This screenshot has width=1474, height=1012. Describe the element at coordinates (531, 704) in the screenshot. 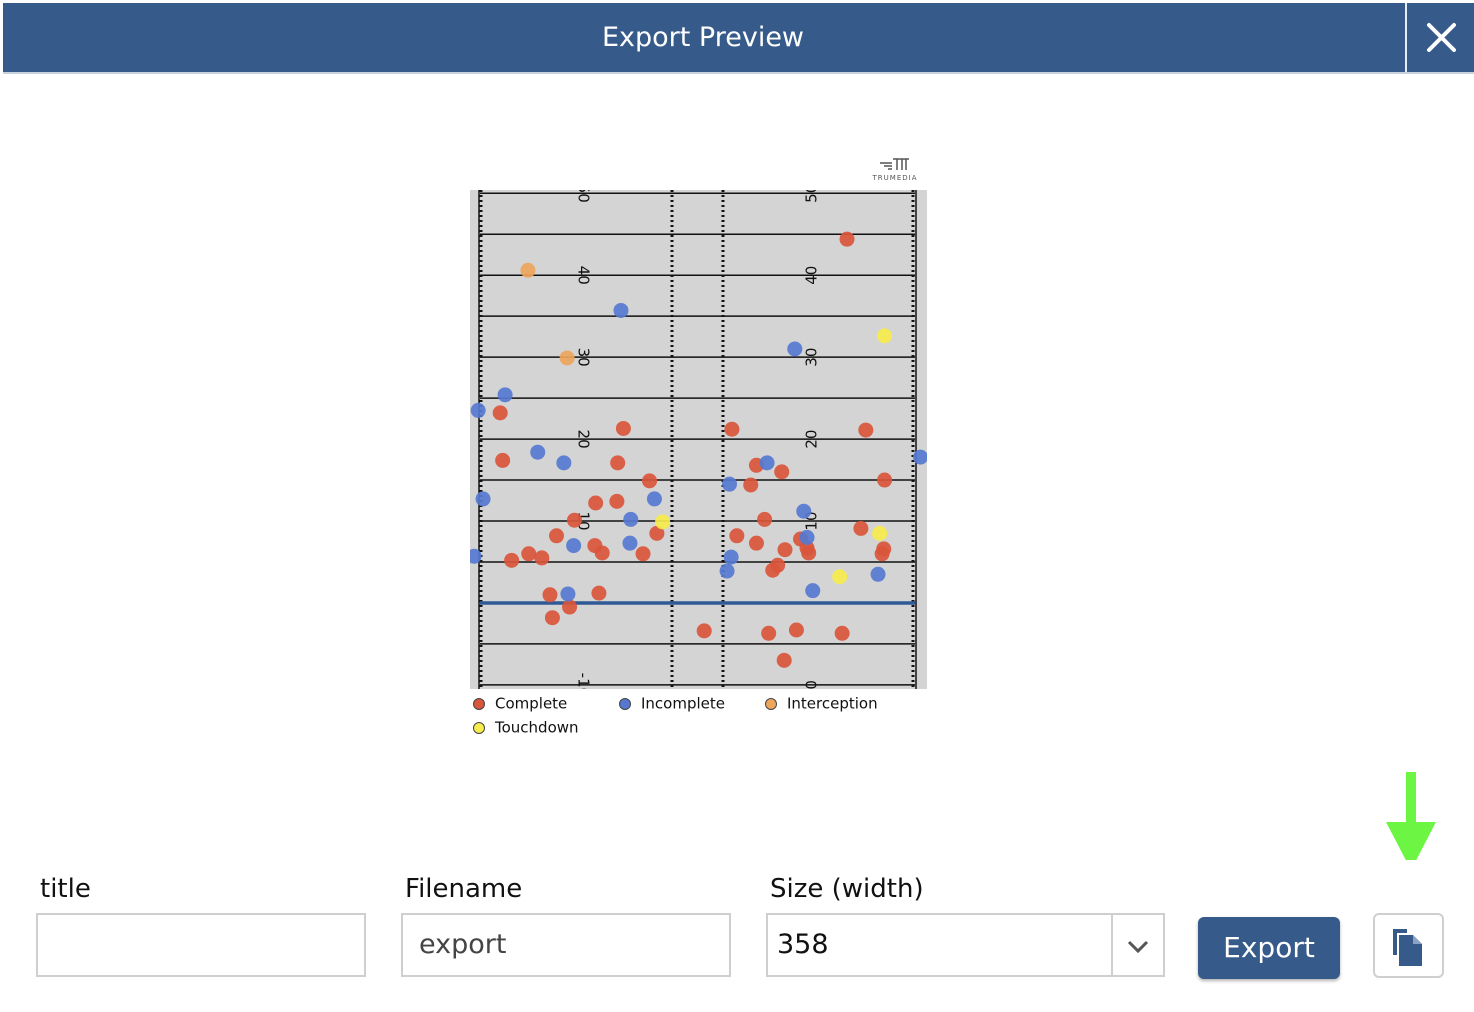

I see `legend-label: Complete` at that location.